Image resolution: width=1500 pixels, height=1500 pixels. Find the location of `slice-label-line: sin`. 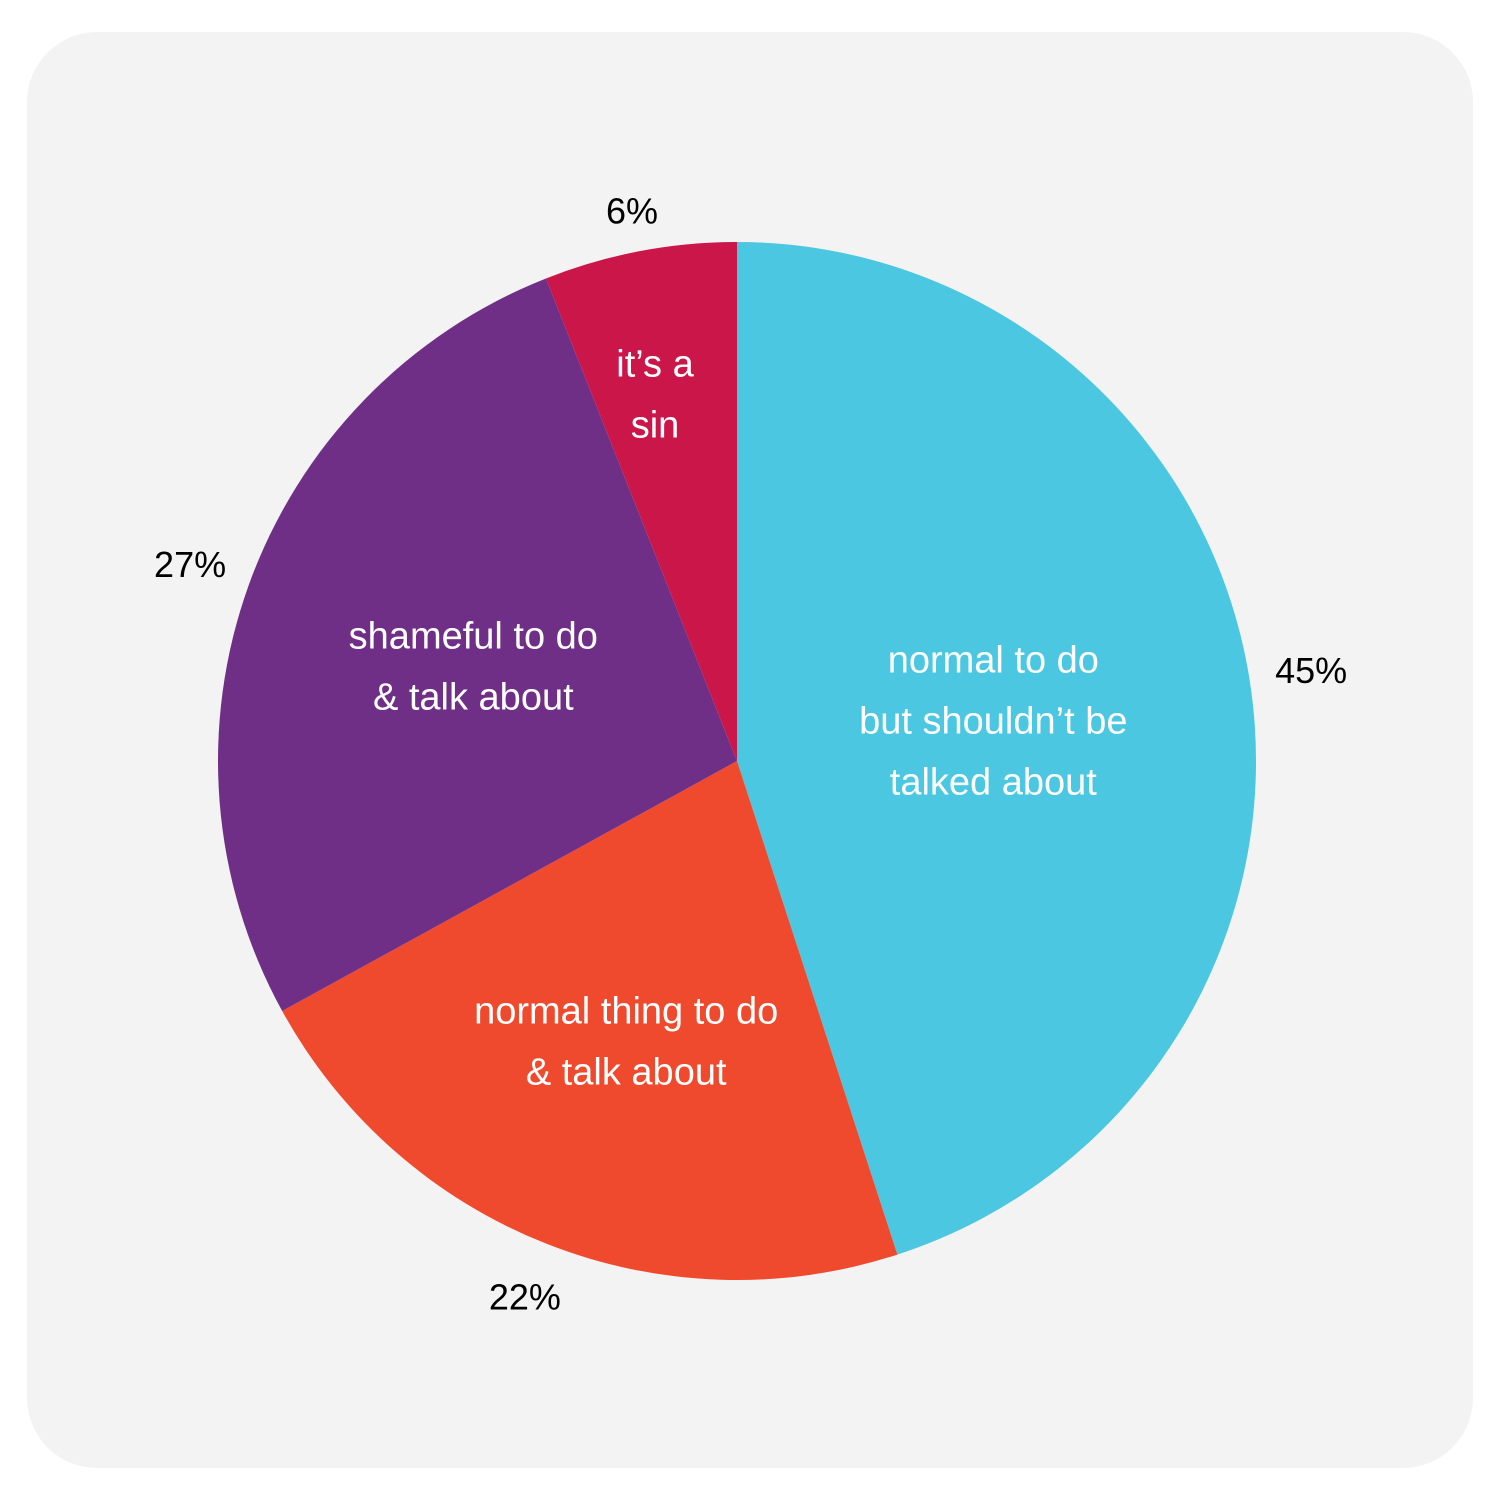

slice-label-line: sin is located at coordinates (655, 425).